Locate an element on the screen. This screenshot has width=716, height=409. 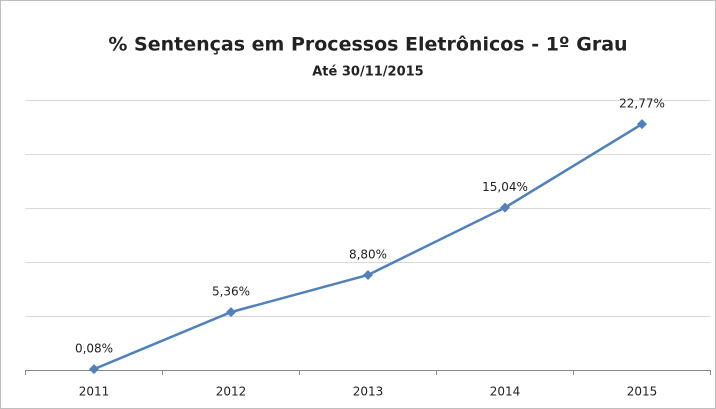
x-tick-label: 2013 is located at coordinates (368, 392).